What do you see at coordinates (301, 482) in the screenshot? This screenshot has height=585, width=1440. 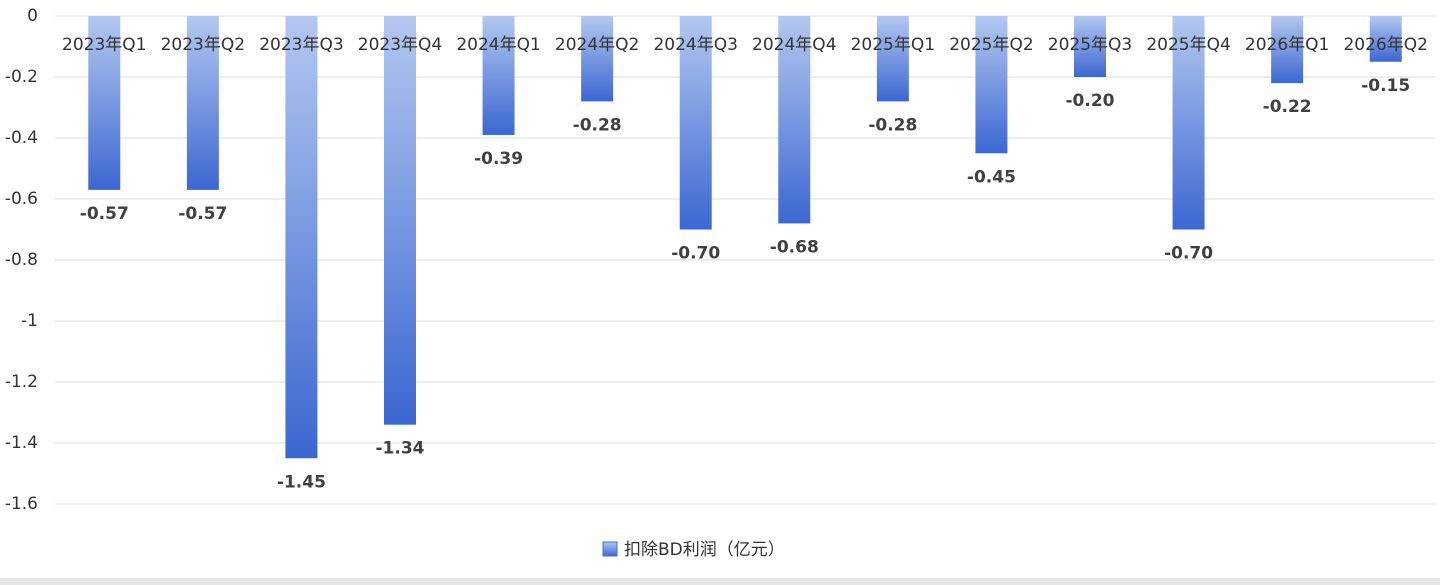 I see `data-label: -1.45` at bounding box center [301, 482].